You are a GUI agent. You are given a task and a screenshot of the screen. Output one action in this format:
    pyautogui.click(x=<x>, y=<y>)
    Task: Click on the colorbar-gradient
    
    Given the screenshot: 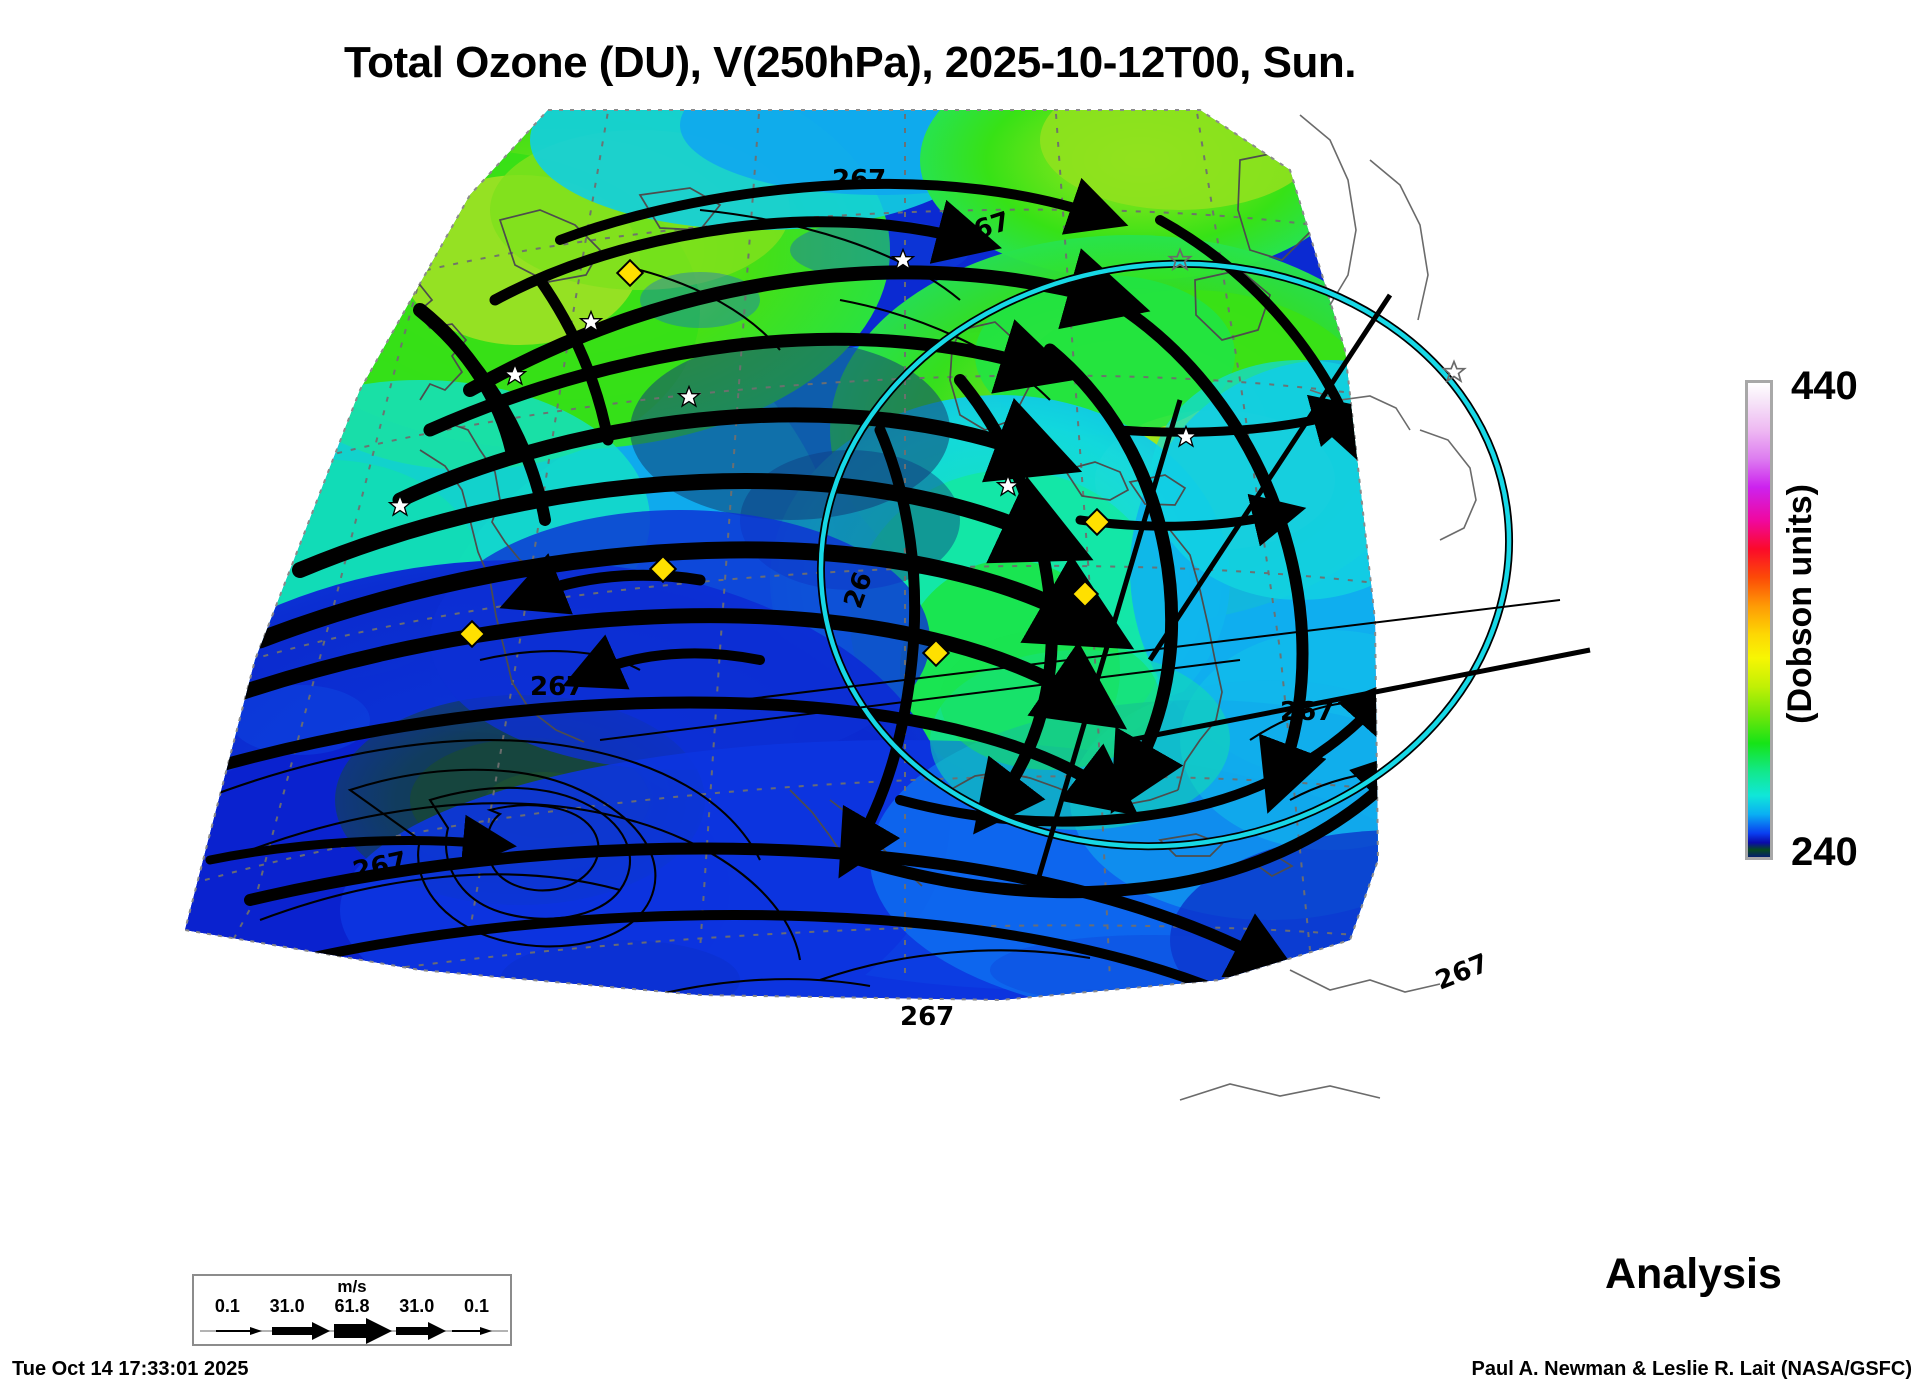 What is the action you would take?
    pyautogui.click(x=1759, y=620)
    